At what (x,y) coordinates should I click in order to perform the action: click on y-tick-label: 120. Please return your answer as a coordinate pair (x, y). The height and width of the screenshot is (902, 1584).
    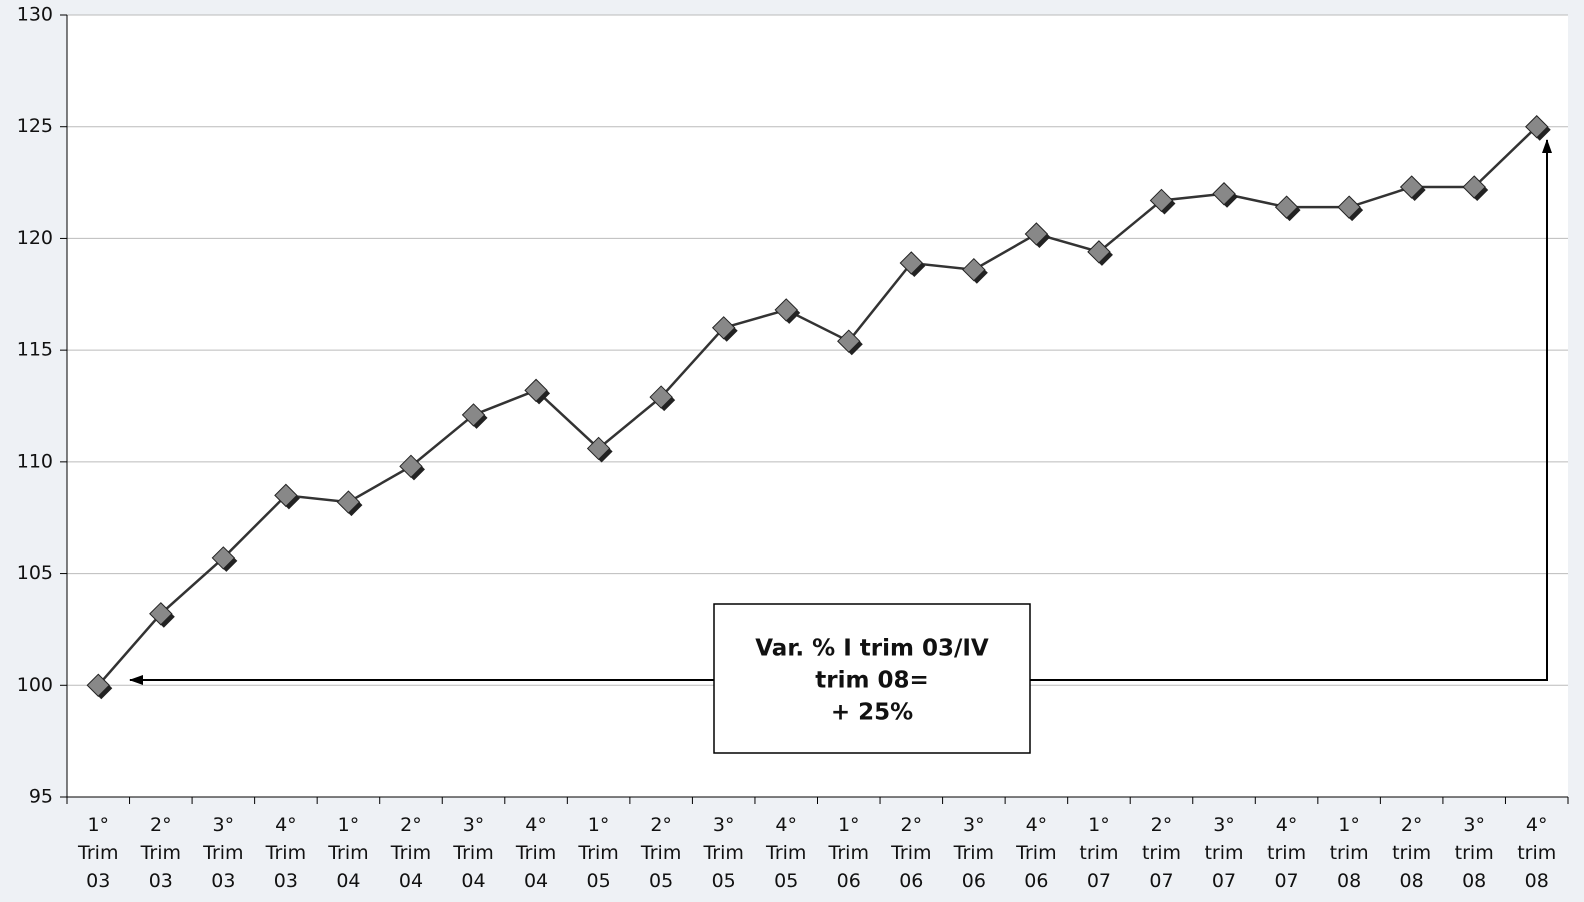
    Looking at the image, I should click on (35, 238).